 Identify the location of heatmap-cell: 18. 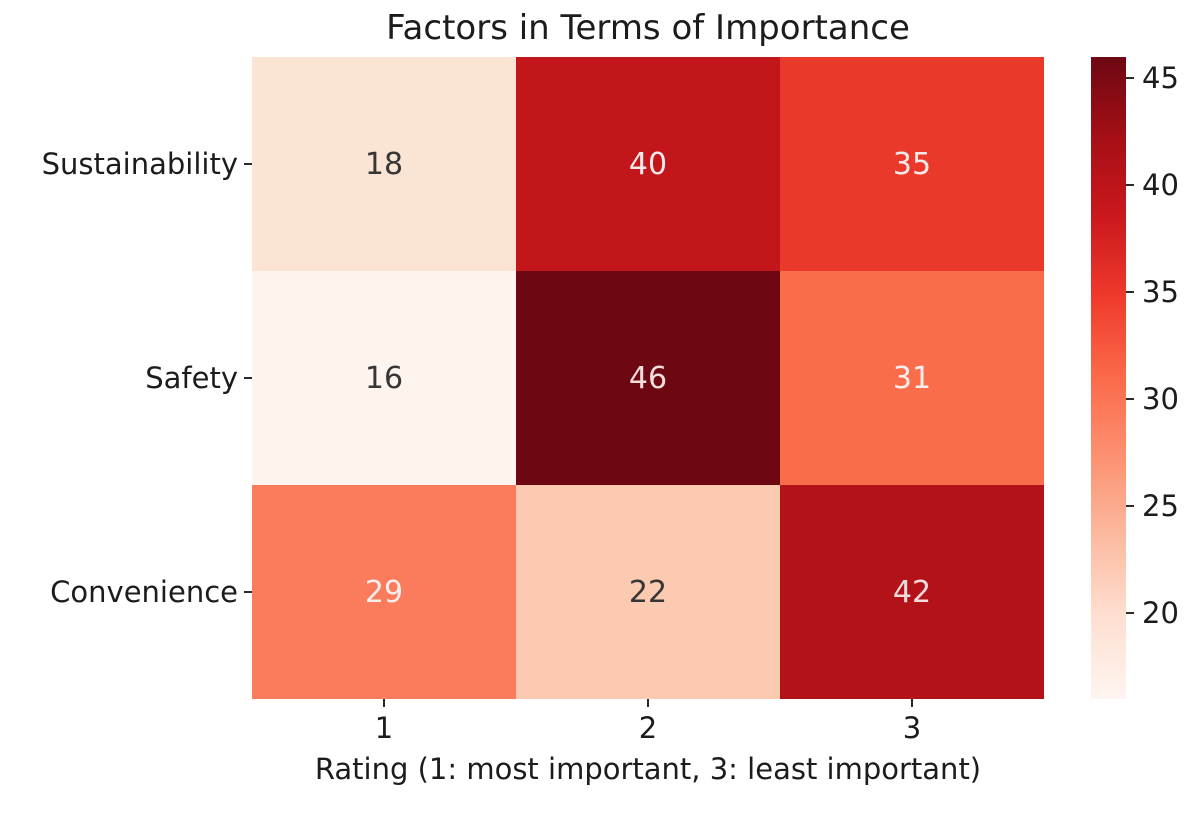
(384, 164).